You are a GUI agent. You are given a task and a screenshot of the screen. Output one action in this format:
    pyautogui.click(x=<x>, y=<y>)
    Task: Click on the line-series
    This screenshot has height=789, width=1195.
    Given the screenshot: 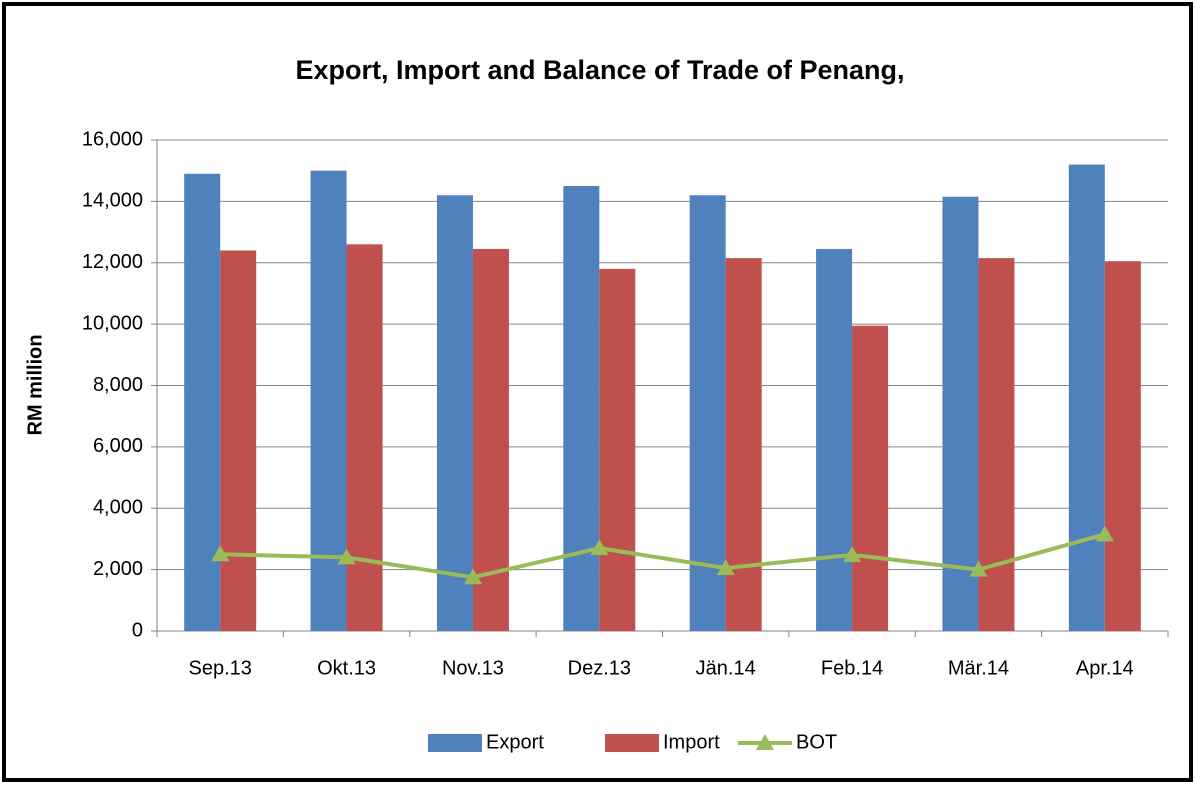 What is the action you would take?
    pyautogui.click(x=663, y=556)
    